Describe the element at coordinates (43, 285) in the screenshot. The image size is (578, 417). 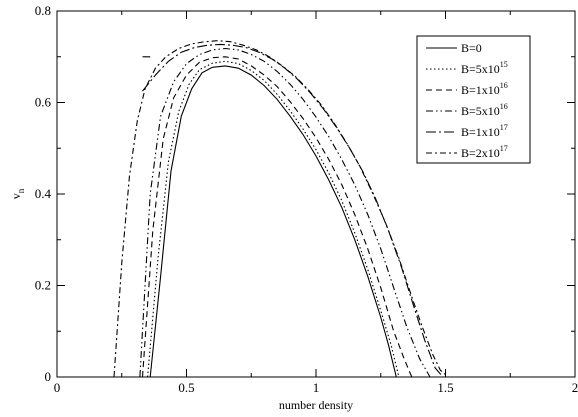
I see `y-tick-label: 0.2` at that location.